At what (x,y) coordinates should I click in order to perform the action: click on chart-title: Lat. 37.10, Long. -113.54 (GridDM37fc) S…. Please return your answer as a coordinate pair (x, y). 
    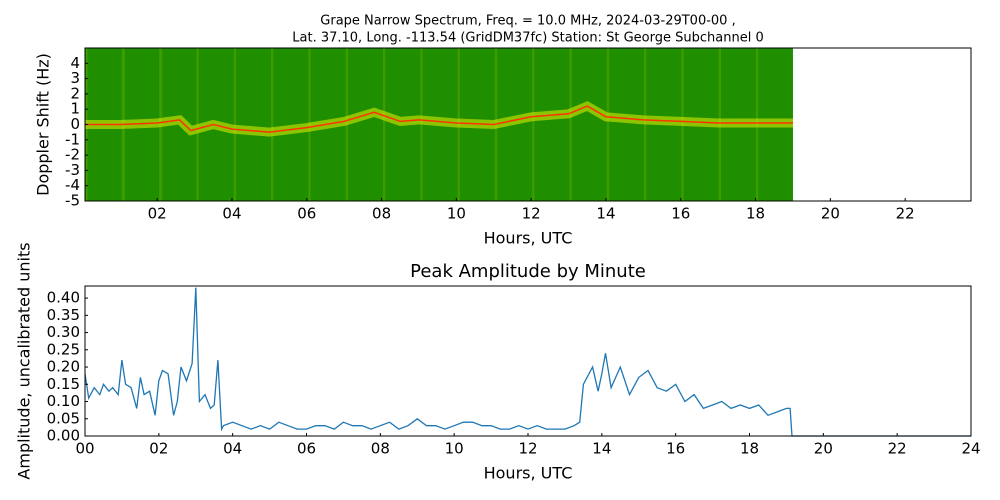
    Looking at the image, I should click on (527, 38).